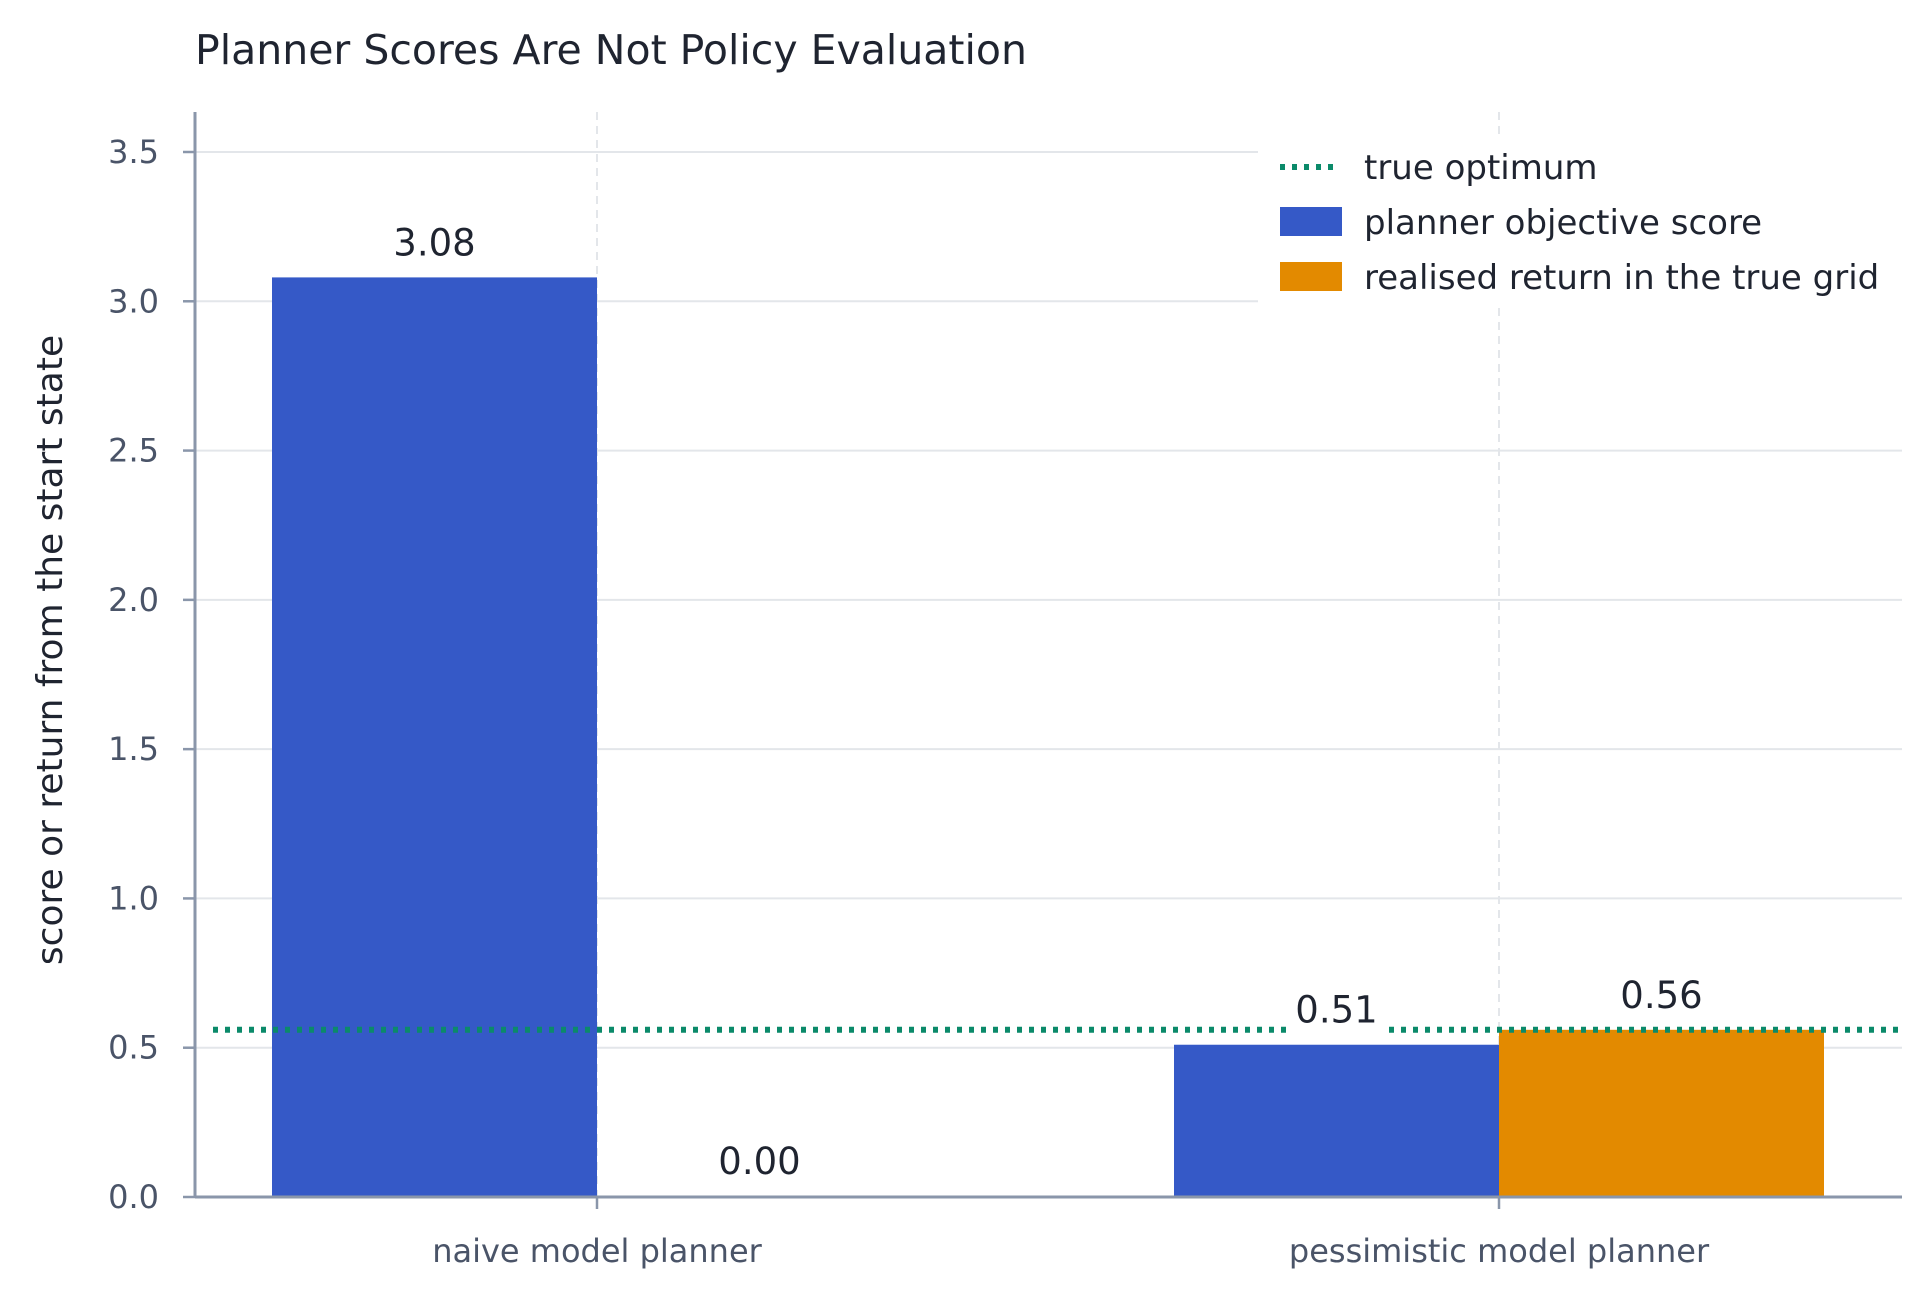 This screenshot has height=1292, width=1920. Describe the element at coordinates (133, 1197) in the screenshot. I see `y-tick-label: 0.0` at that location.